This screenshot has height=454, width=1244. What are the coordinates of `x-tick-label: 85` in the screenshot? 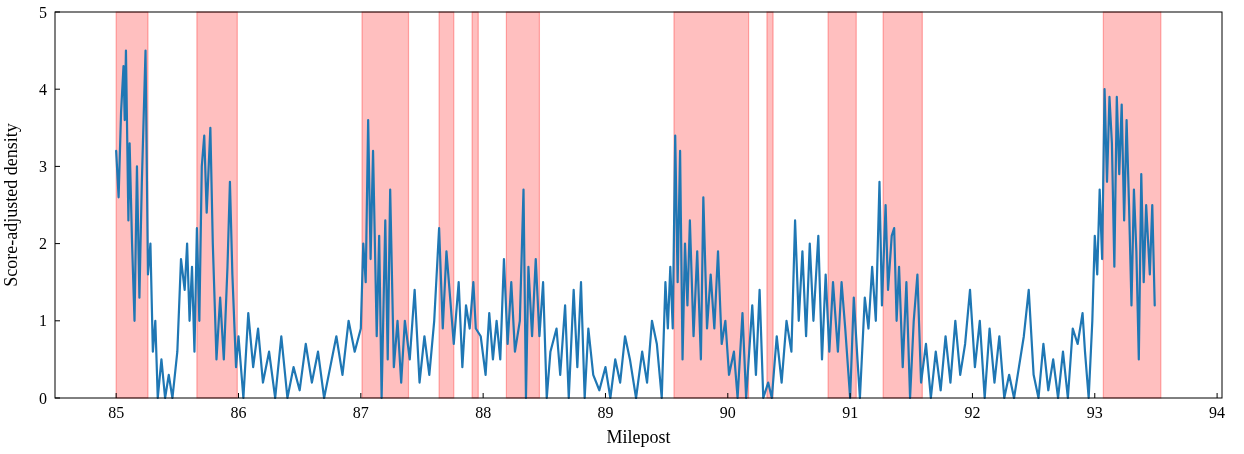 It's located at (116, 412).